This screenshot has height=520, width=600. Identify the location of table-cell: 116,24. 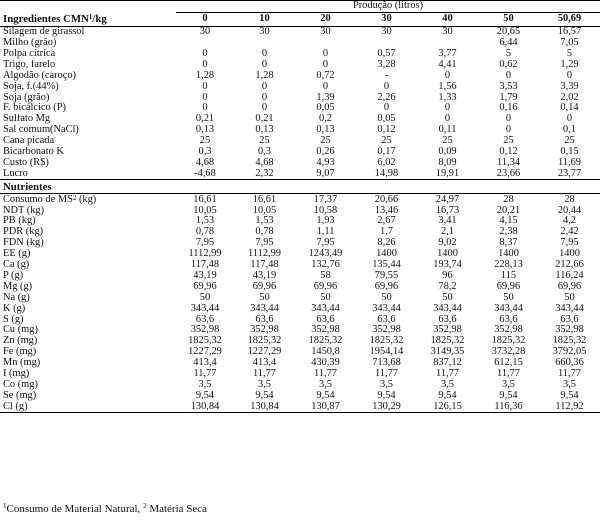
(569, 275).